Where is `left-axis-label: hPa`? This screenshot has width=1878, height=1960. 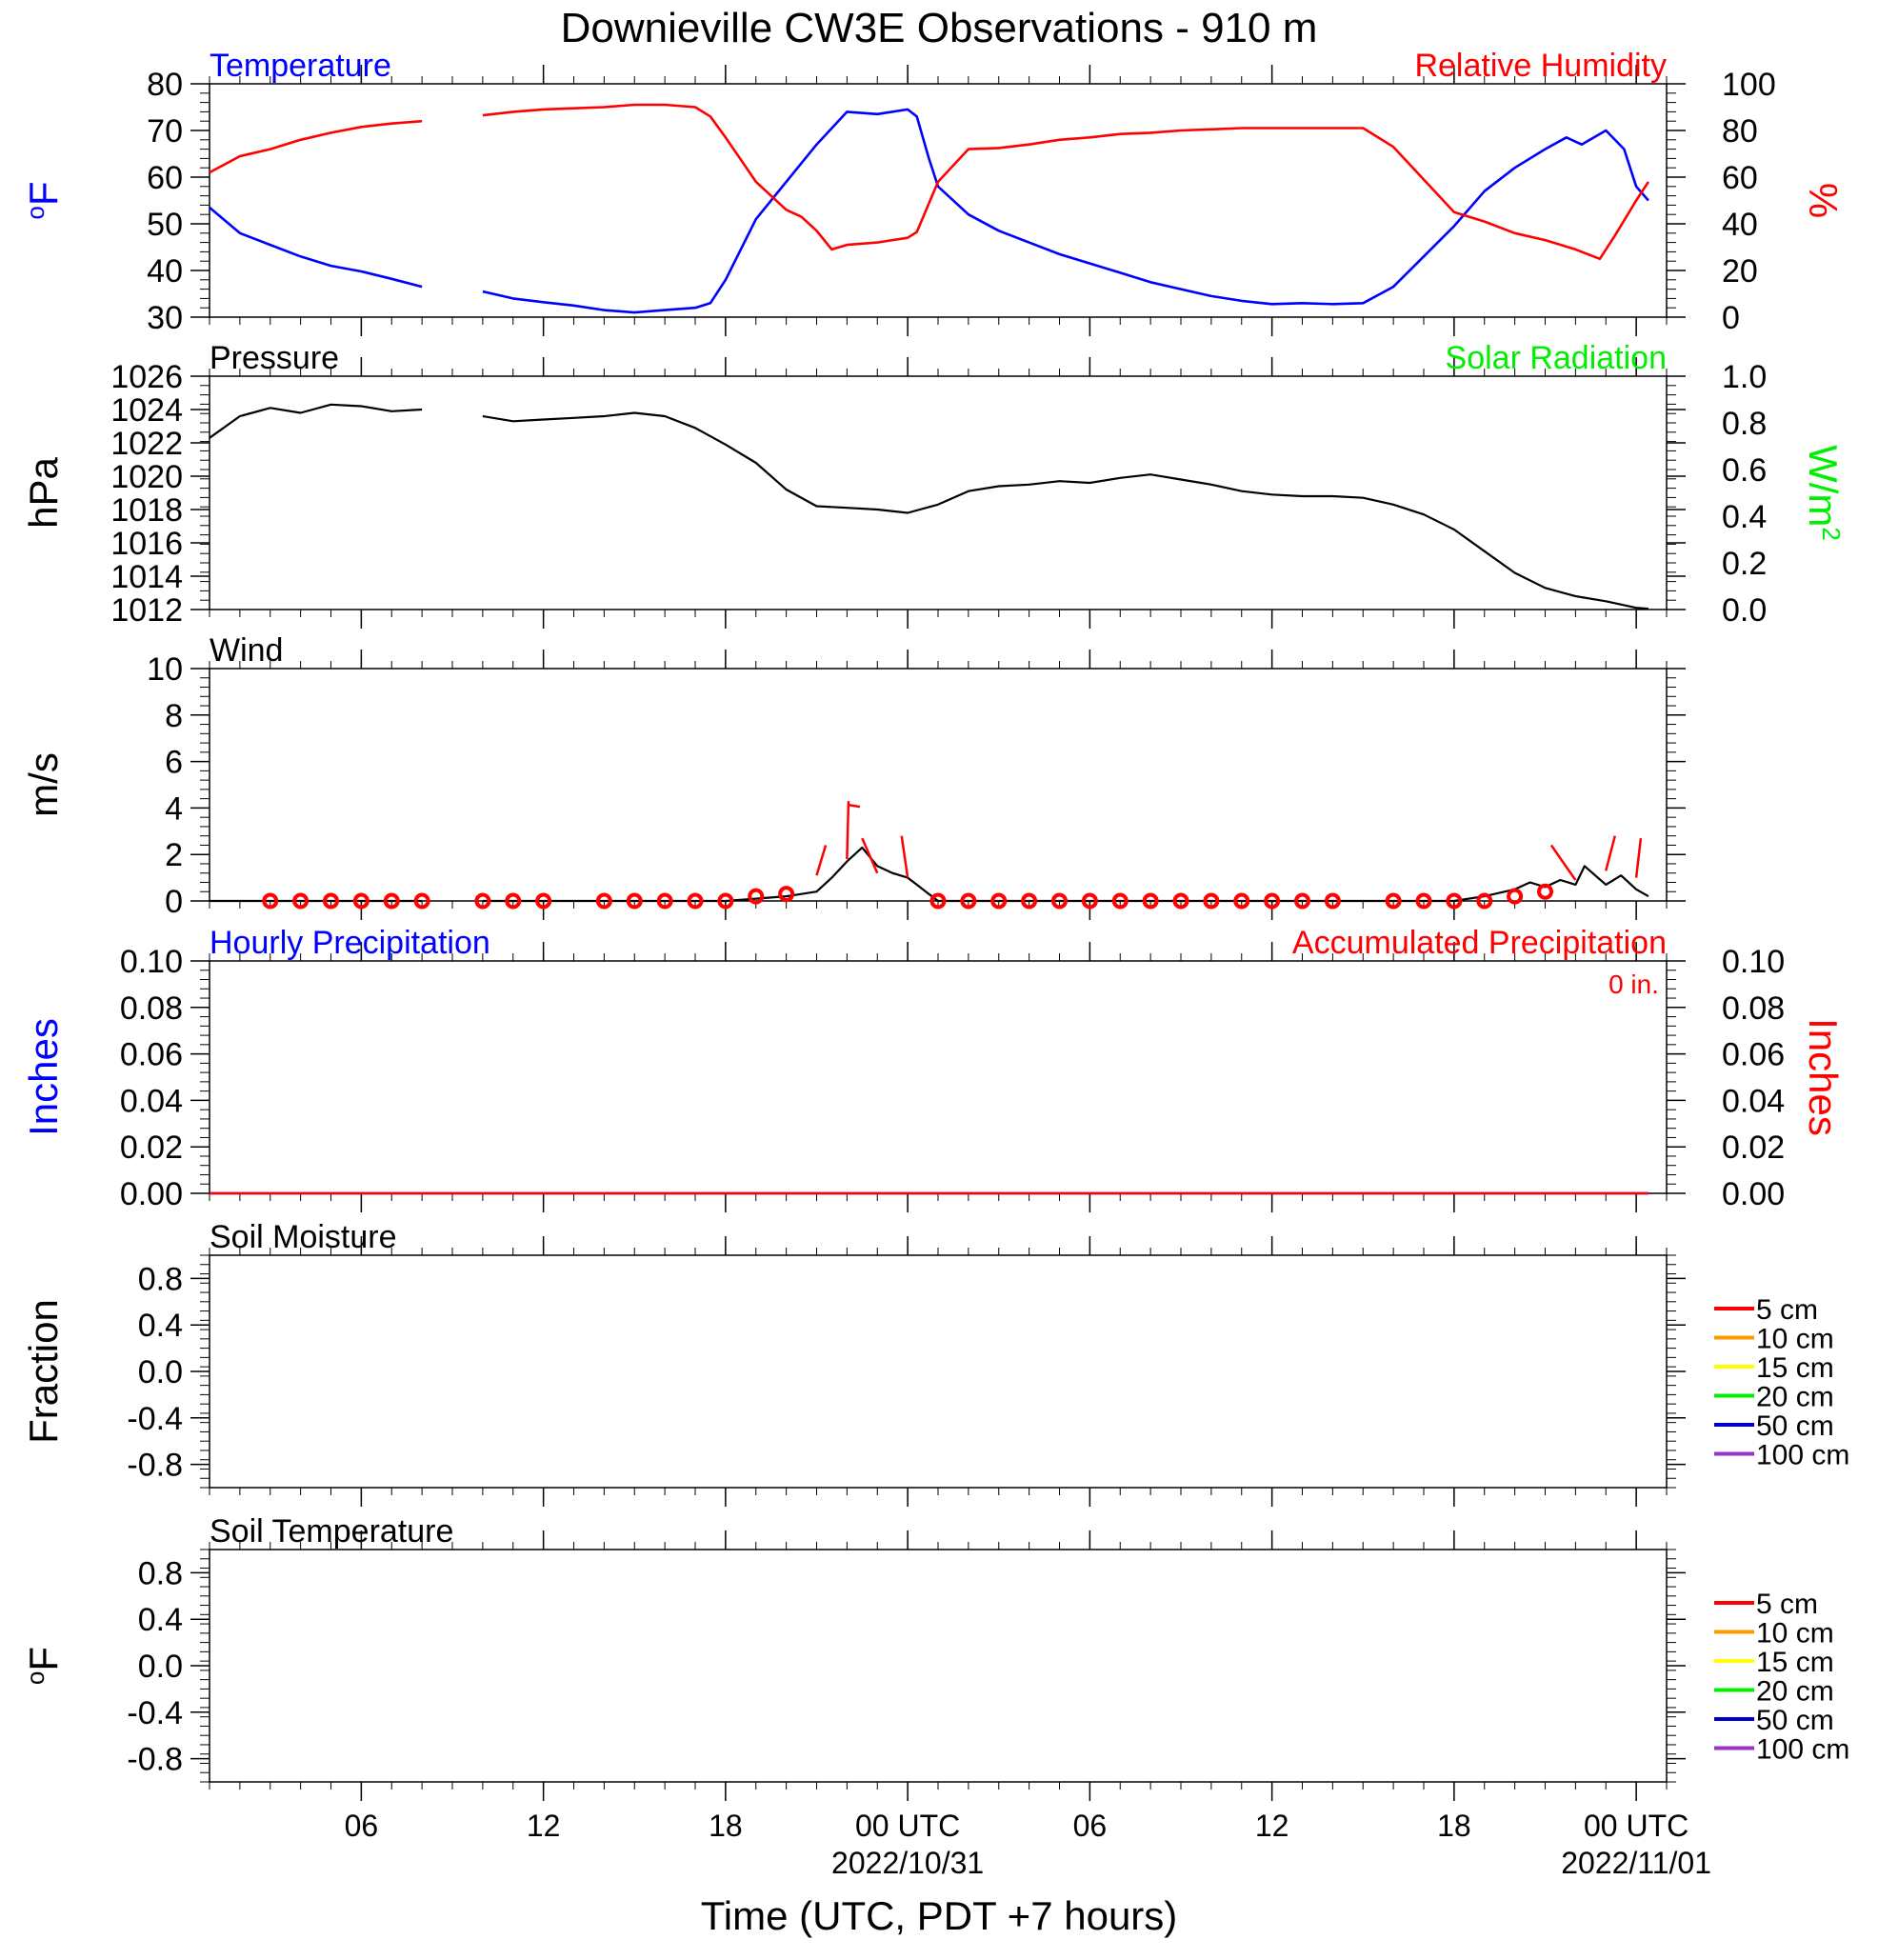
left-axis-label: hPa is located at coordinates (43, 492).